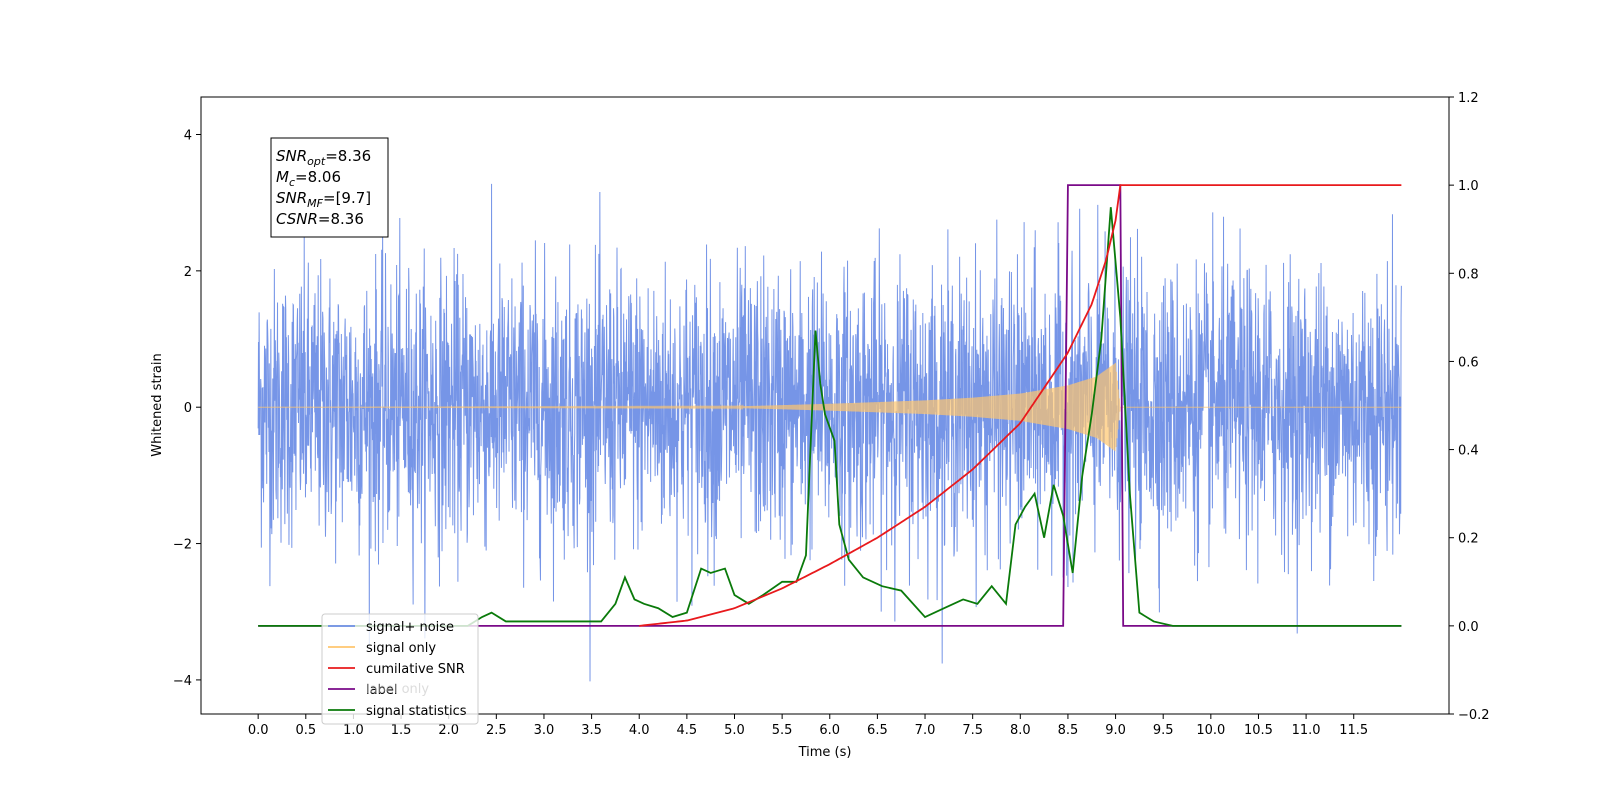  I want to click on y2-tick-label: 1.0, so click(1468, 186).